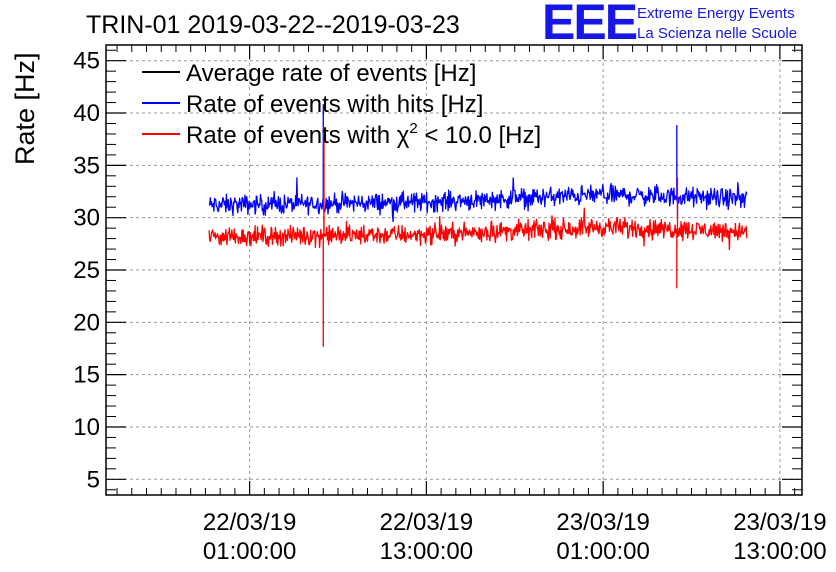 The height and width of the screenshot is (572, 836). Describe the element at coordinates (93, 479) in the screenshot. I see `y-tick-label: 5` at that location.